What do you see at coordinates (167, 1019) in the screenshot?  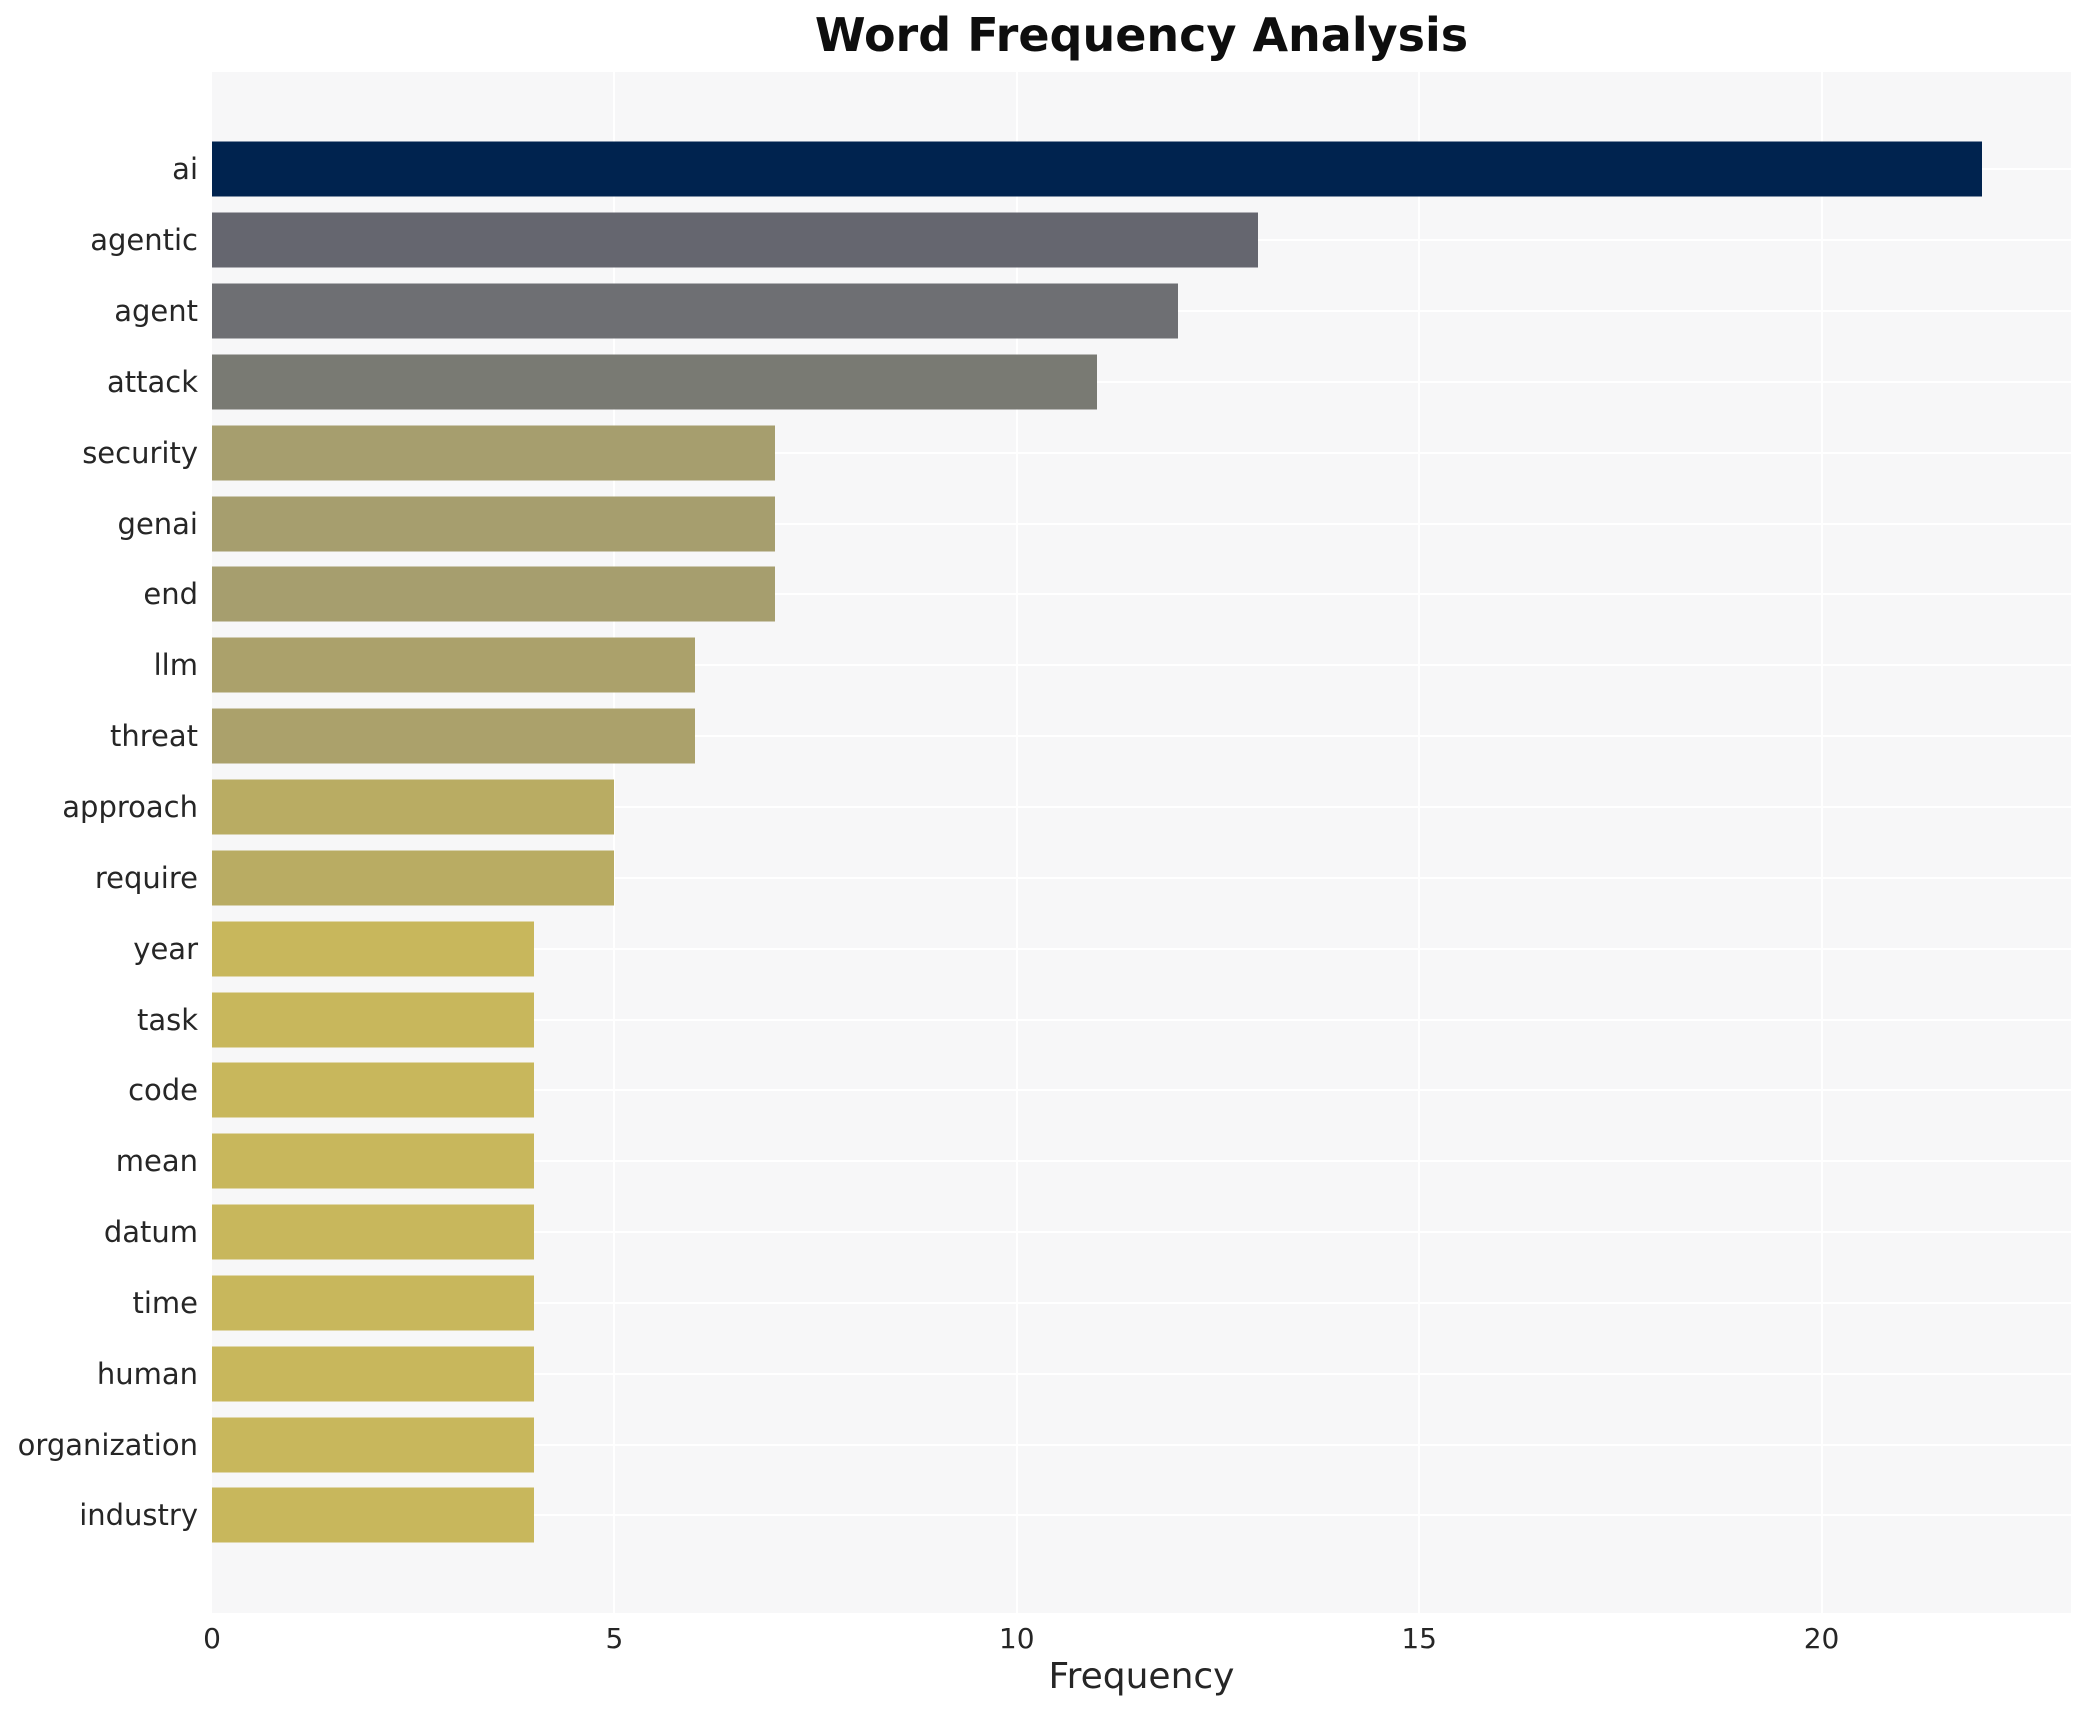 I see `category-label-task: task` at bounding box center [167, 1019].